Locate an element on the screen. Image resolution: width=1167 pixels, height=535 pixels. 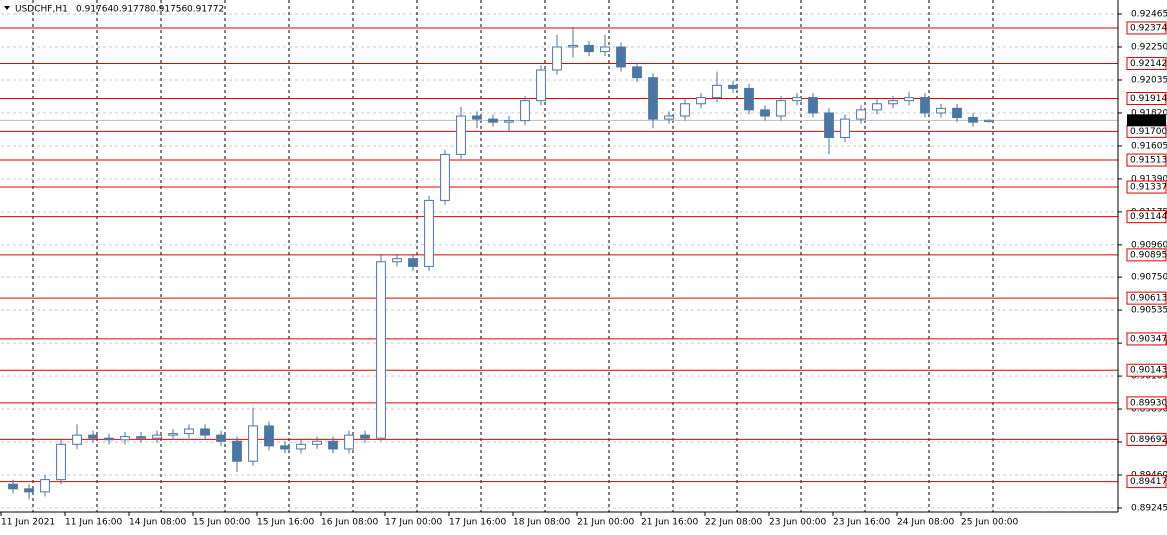
x-tick-label: 23 Jun 00:00 is located at coordinates (797, 523).